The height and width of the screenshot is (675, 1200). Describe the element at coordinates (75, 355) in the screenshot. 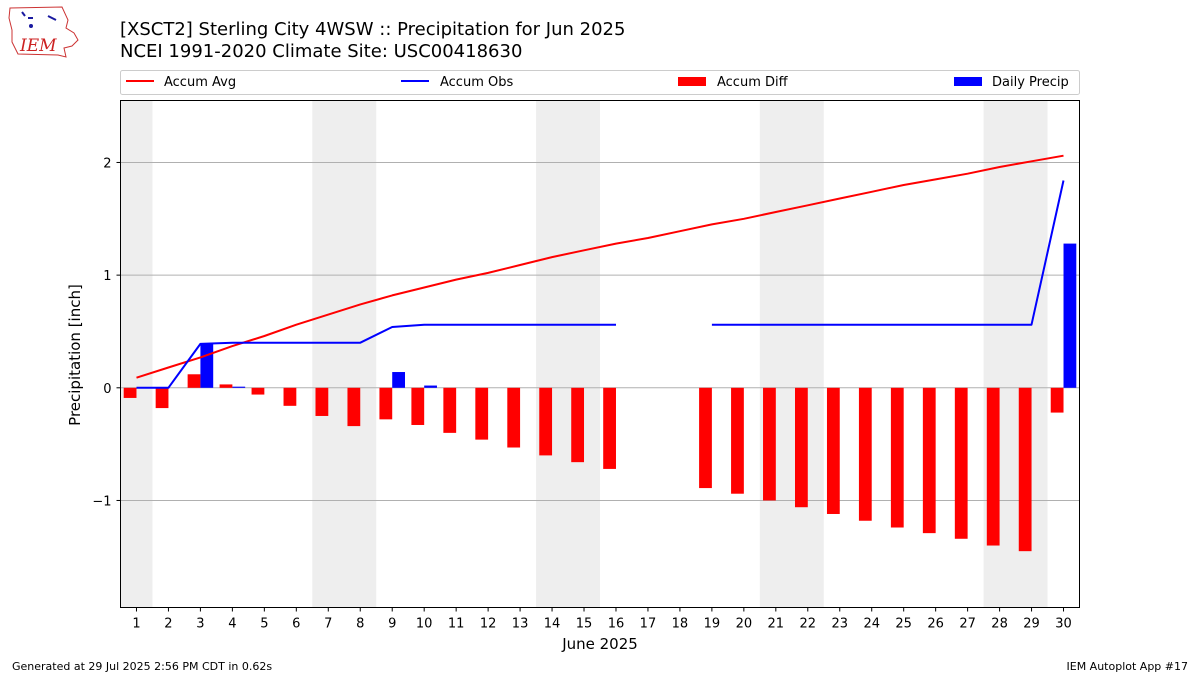

I see `y-axis-label: Precipitation [inch]` at that location.